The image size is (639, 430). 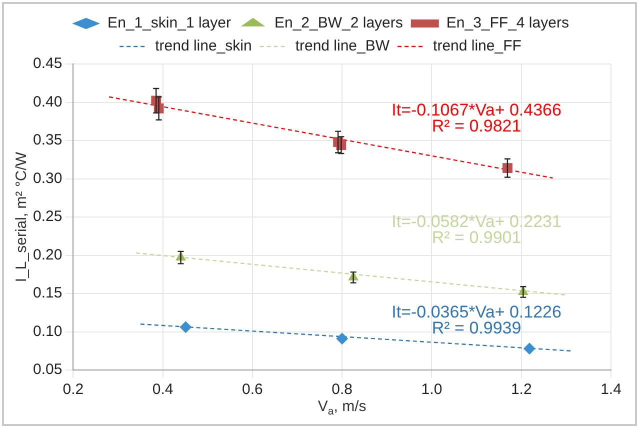 I want to click on y-tick-label: 0.20, so click(x=47, y=255).